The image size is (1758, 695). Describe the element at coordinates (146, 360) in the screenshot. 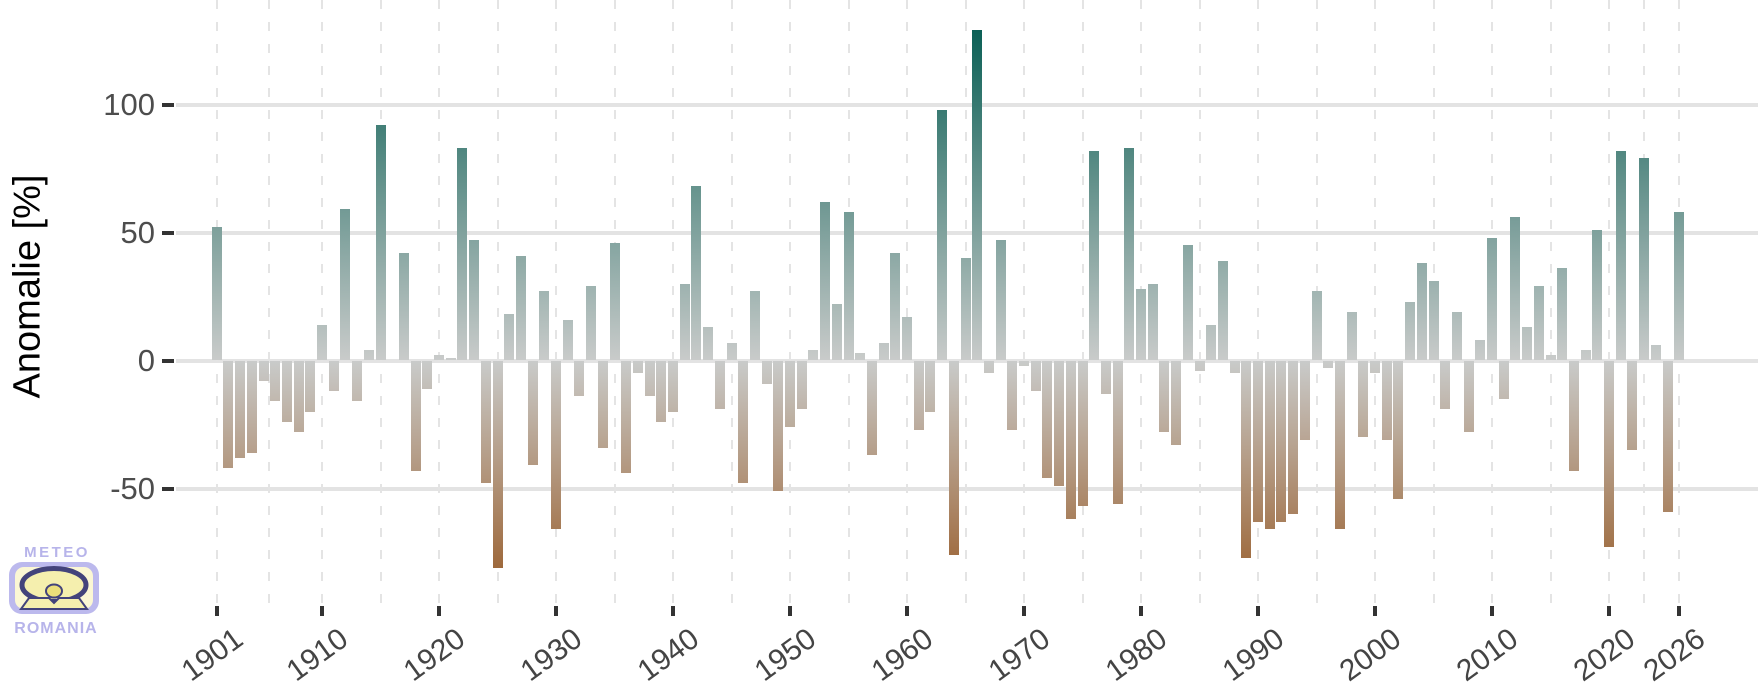

I see `y-tick-label: 0` at that location.